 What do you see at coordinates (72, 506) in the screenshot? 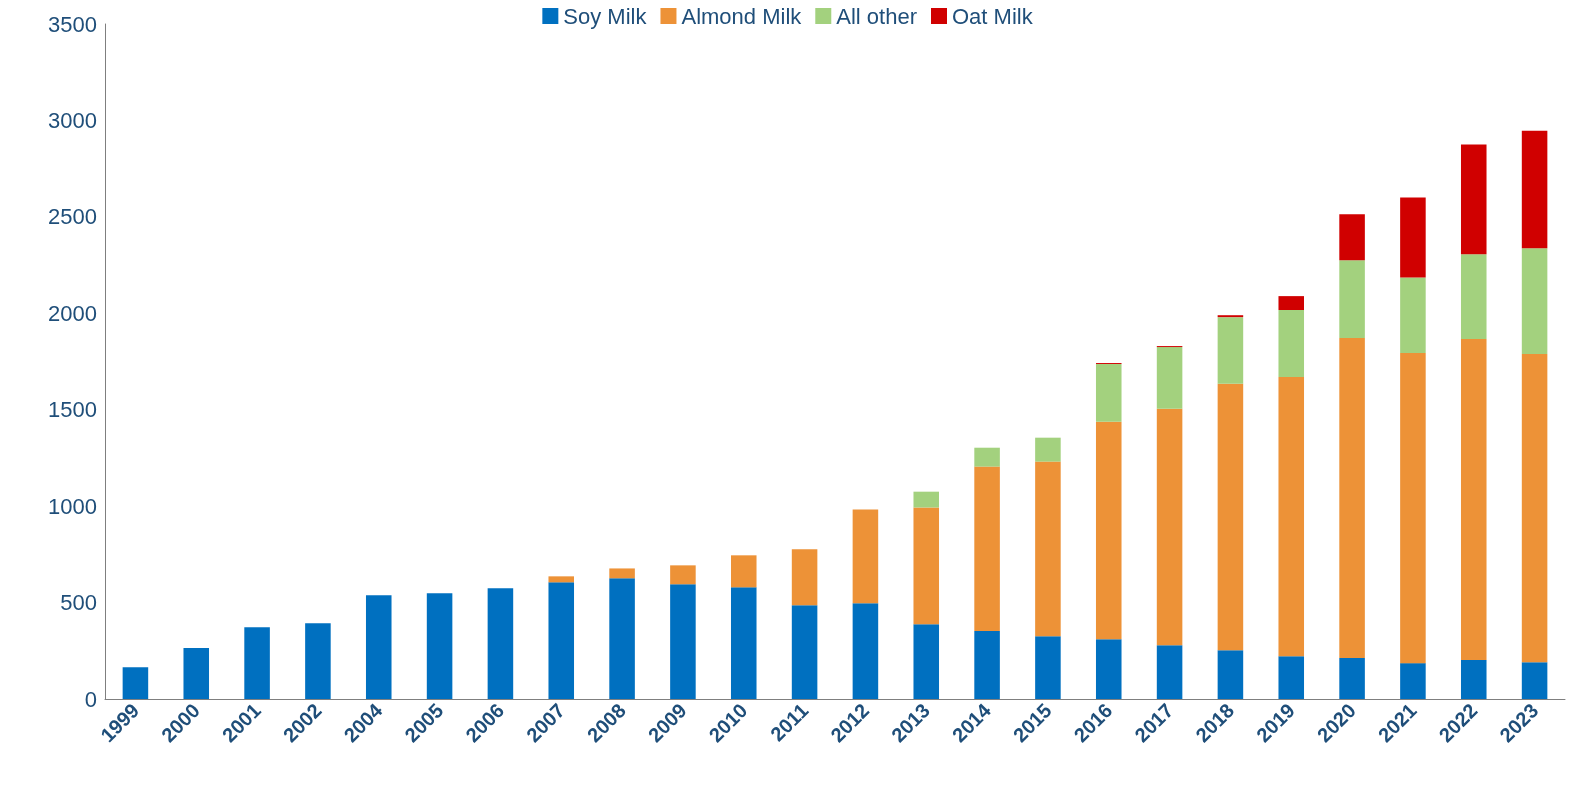
I see `y-tick-label: 1000` at bounding box center [72, 506].